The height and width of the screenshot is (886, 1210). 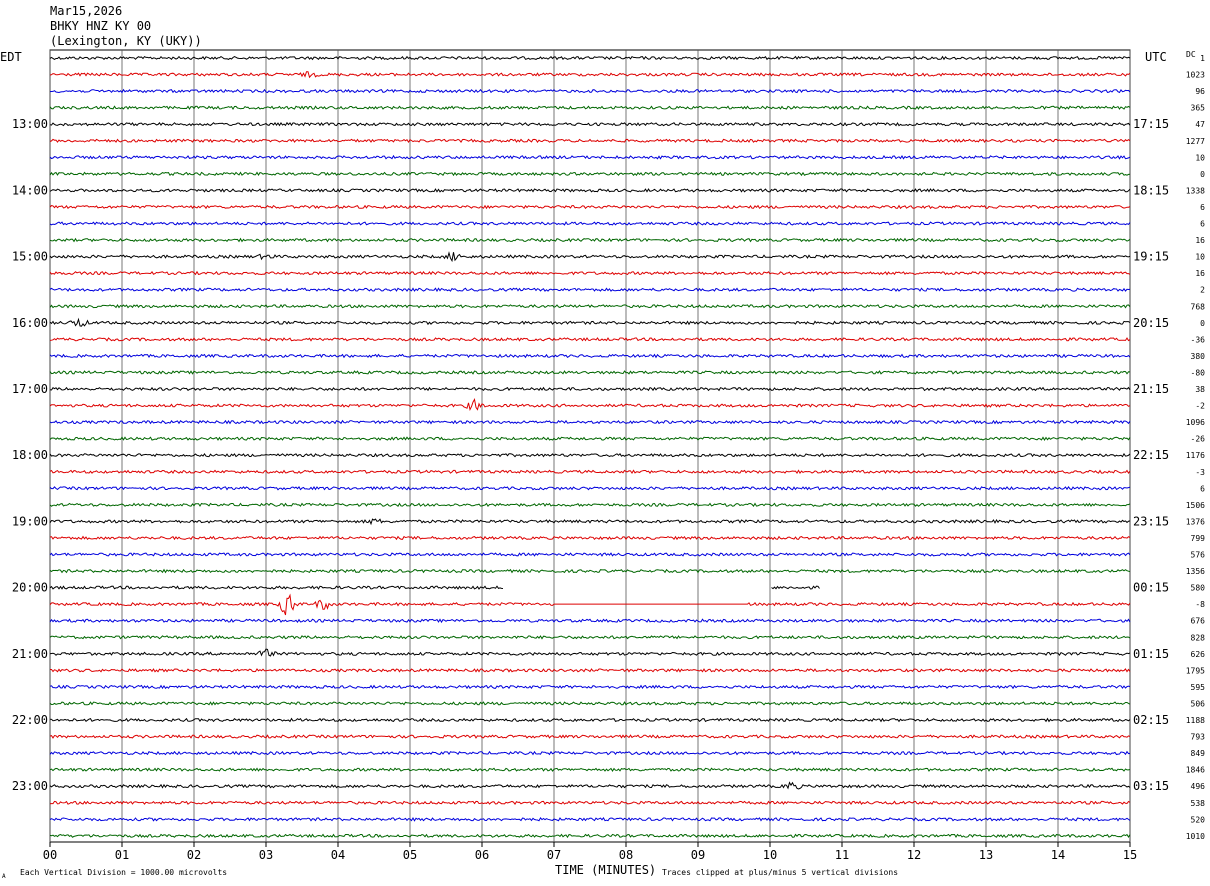 What do you see at coordinates (1156, 57) in the screenshot?
I see `right-timezone-label: UTC` at bounding box center [1156, 57].